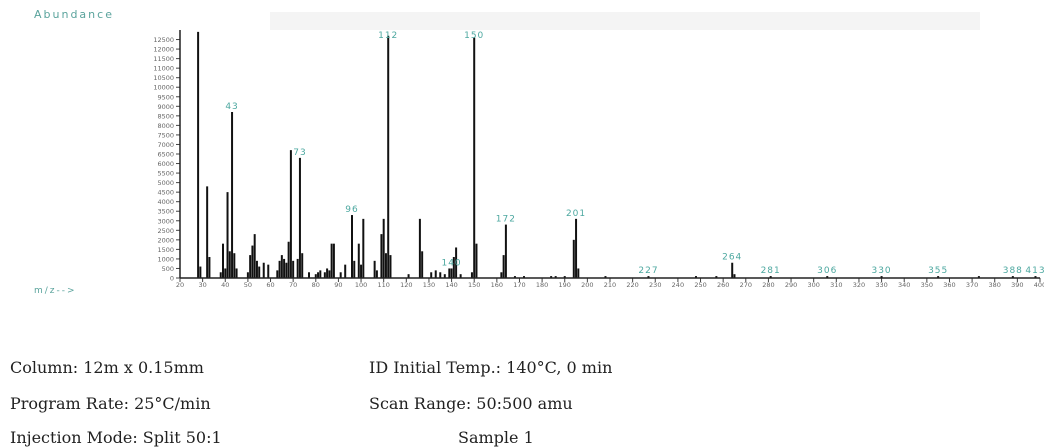  Describe the element at coordinates (107, 367) in the screenshot. I see `column-info: Column: 12m x 0.15mm` at that location.